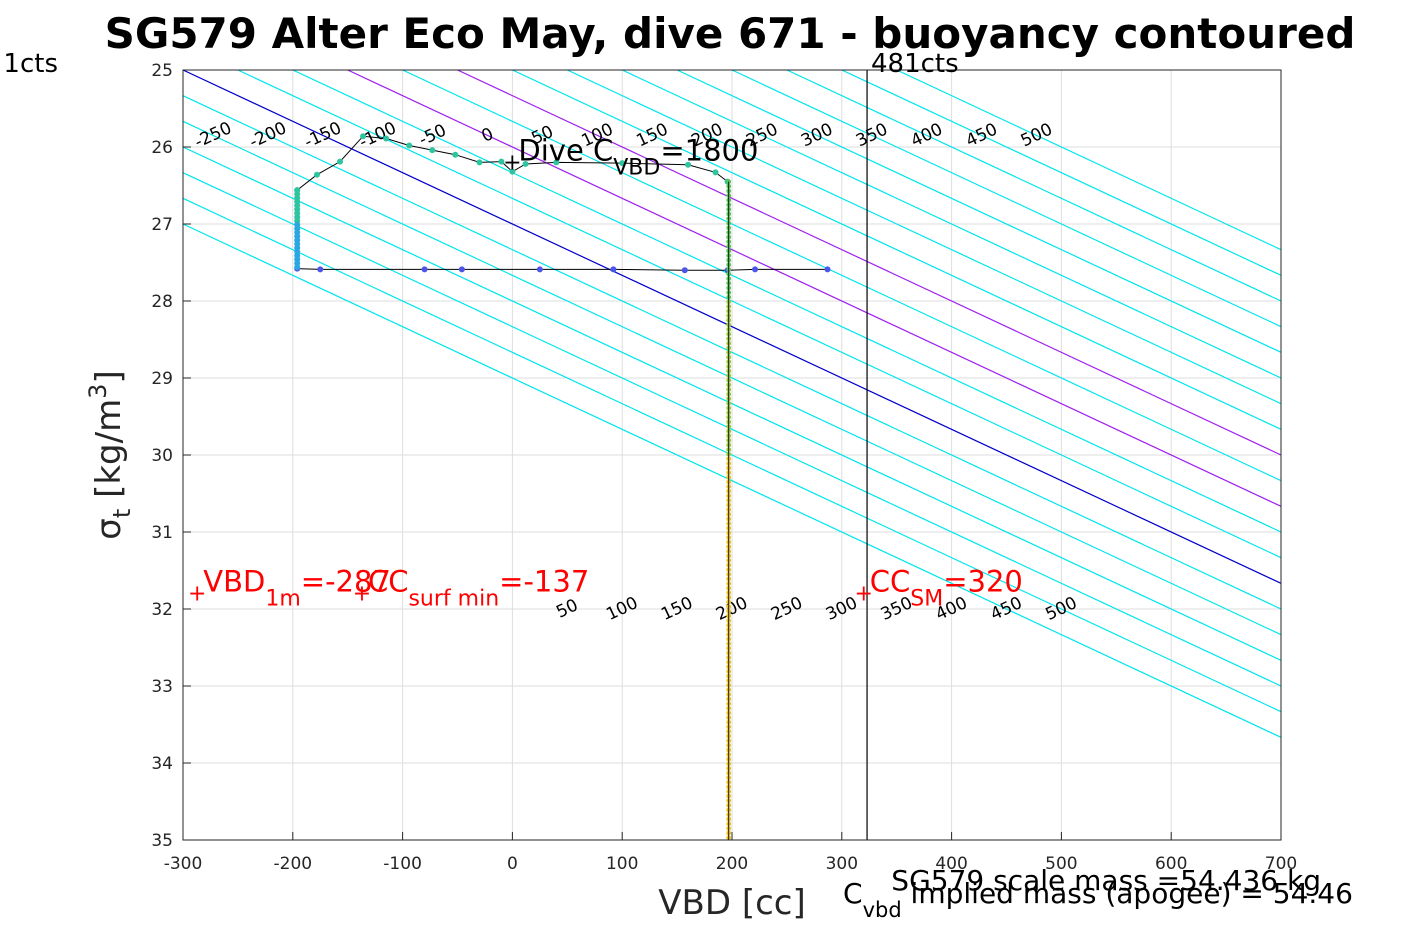  I want to click on x-tick-label: -100, so click(402, 864).